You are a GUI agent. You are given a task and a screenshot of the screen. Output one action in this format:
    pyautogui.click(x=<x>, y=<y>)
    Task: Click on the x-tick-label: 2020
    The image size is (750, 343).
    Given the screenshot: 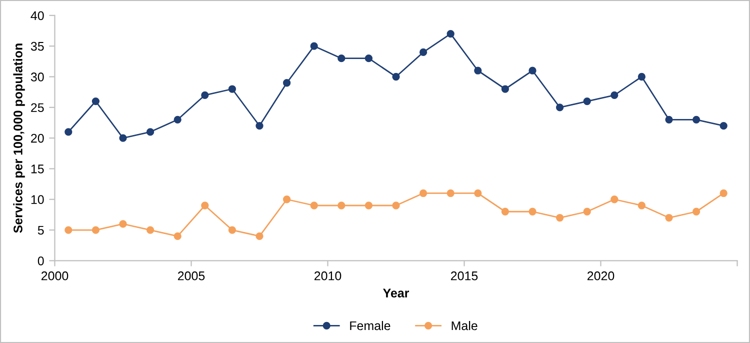 What is the action you would take?
    pyautogui.click(x=600, y=275)
    